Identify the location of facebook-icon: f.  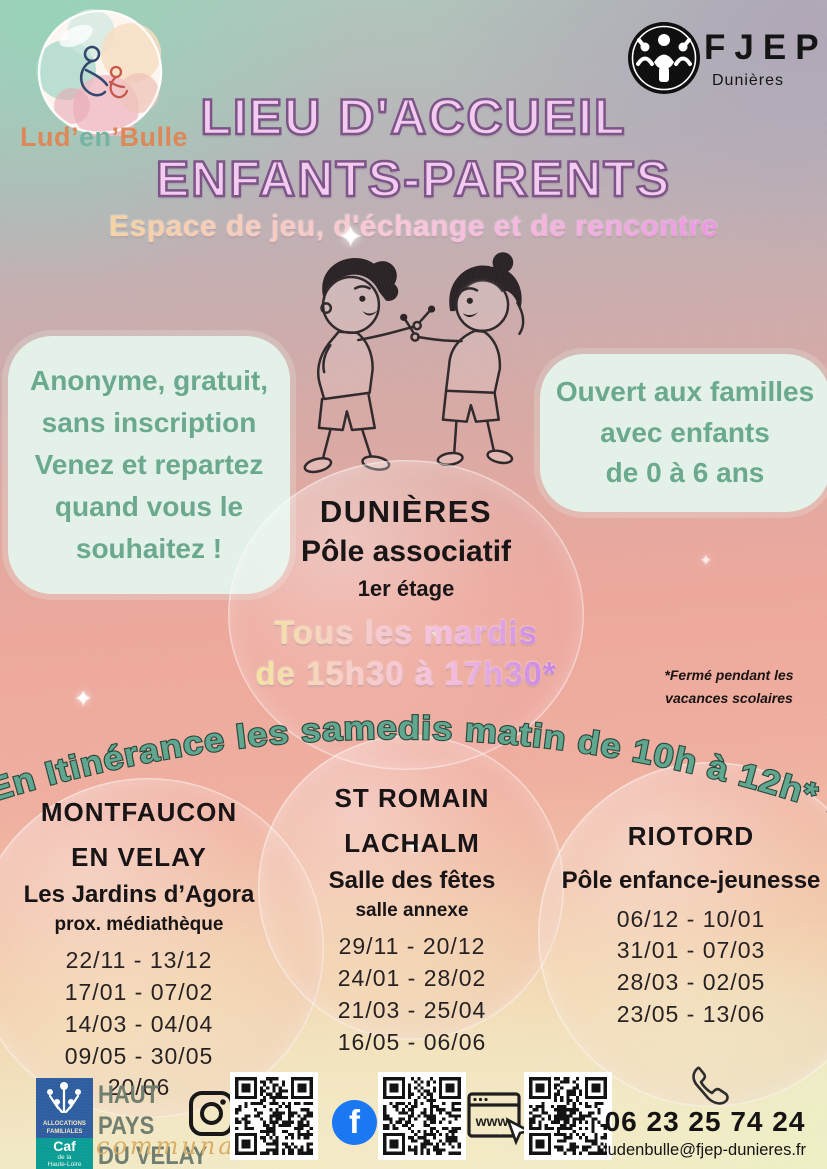
(354, 1122).